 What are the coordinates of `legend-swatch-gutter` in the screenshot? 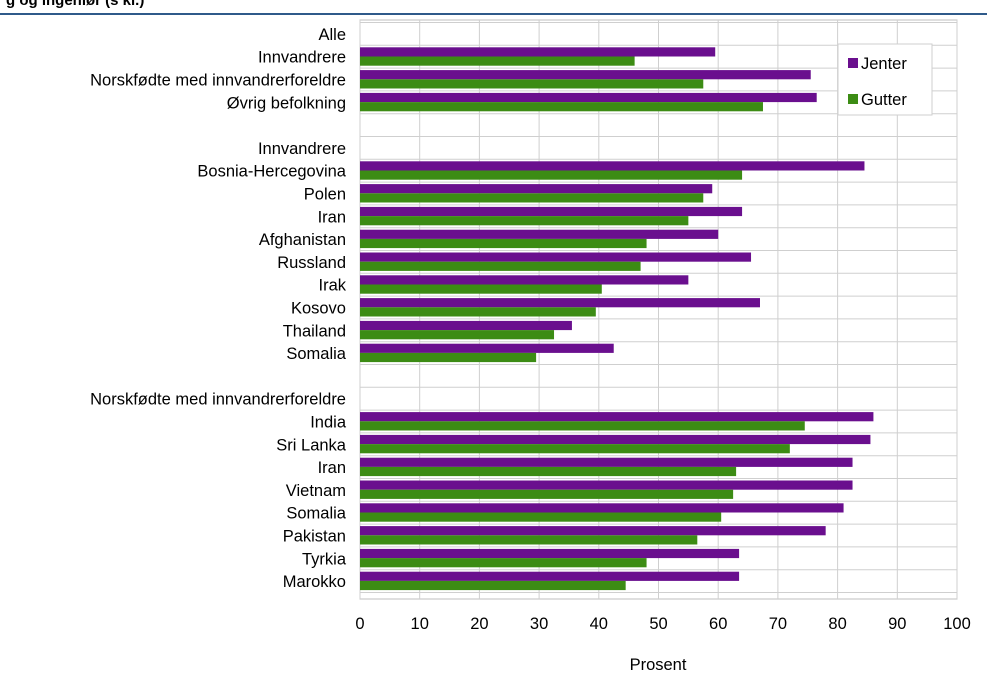 It's located at (853, 99).